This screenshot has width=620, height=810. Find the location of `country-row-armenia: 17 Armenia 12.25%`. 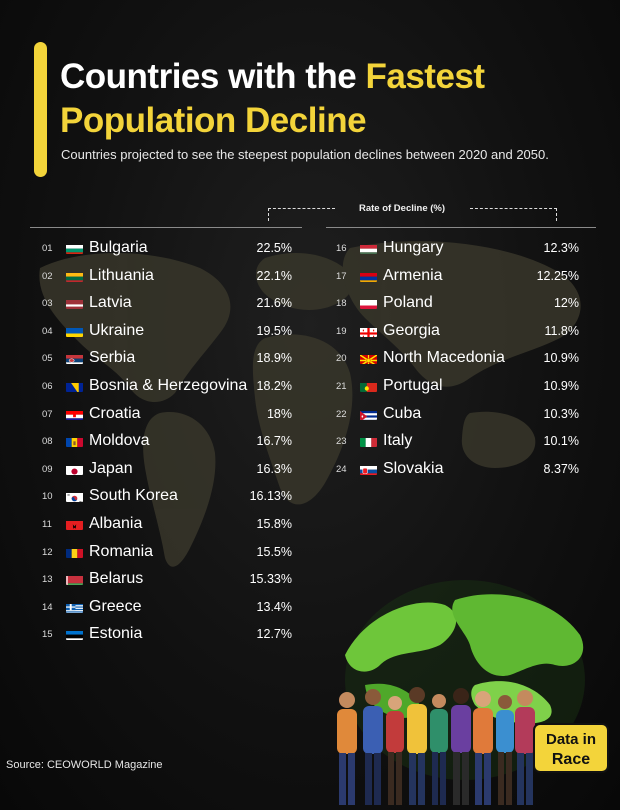

country-row-armenia: 17 Armenia 12.25% is located at coordinates (466, 277).